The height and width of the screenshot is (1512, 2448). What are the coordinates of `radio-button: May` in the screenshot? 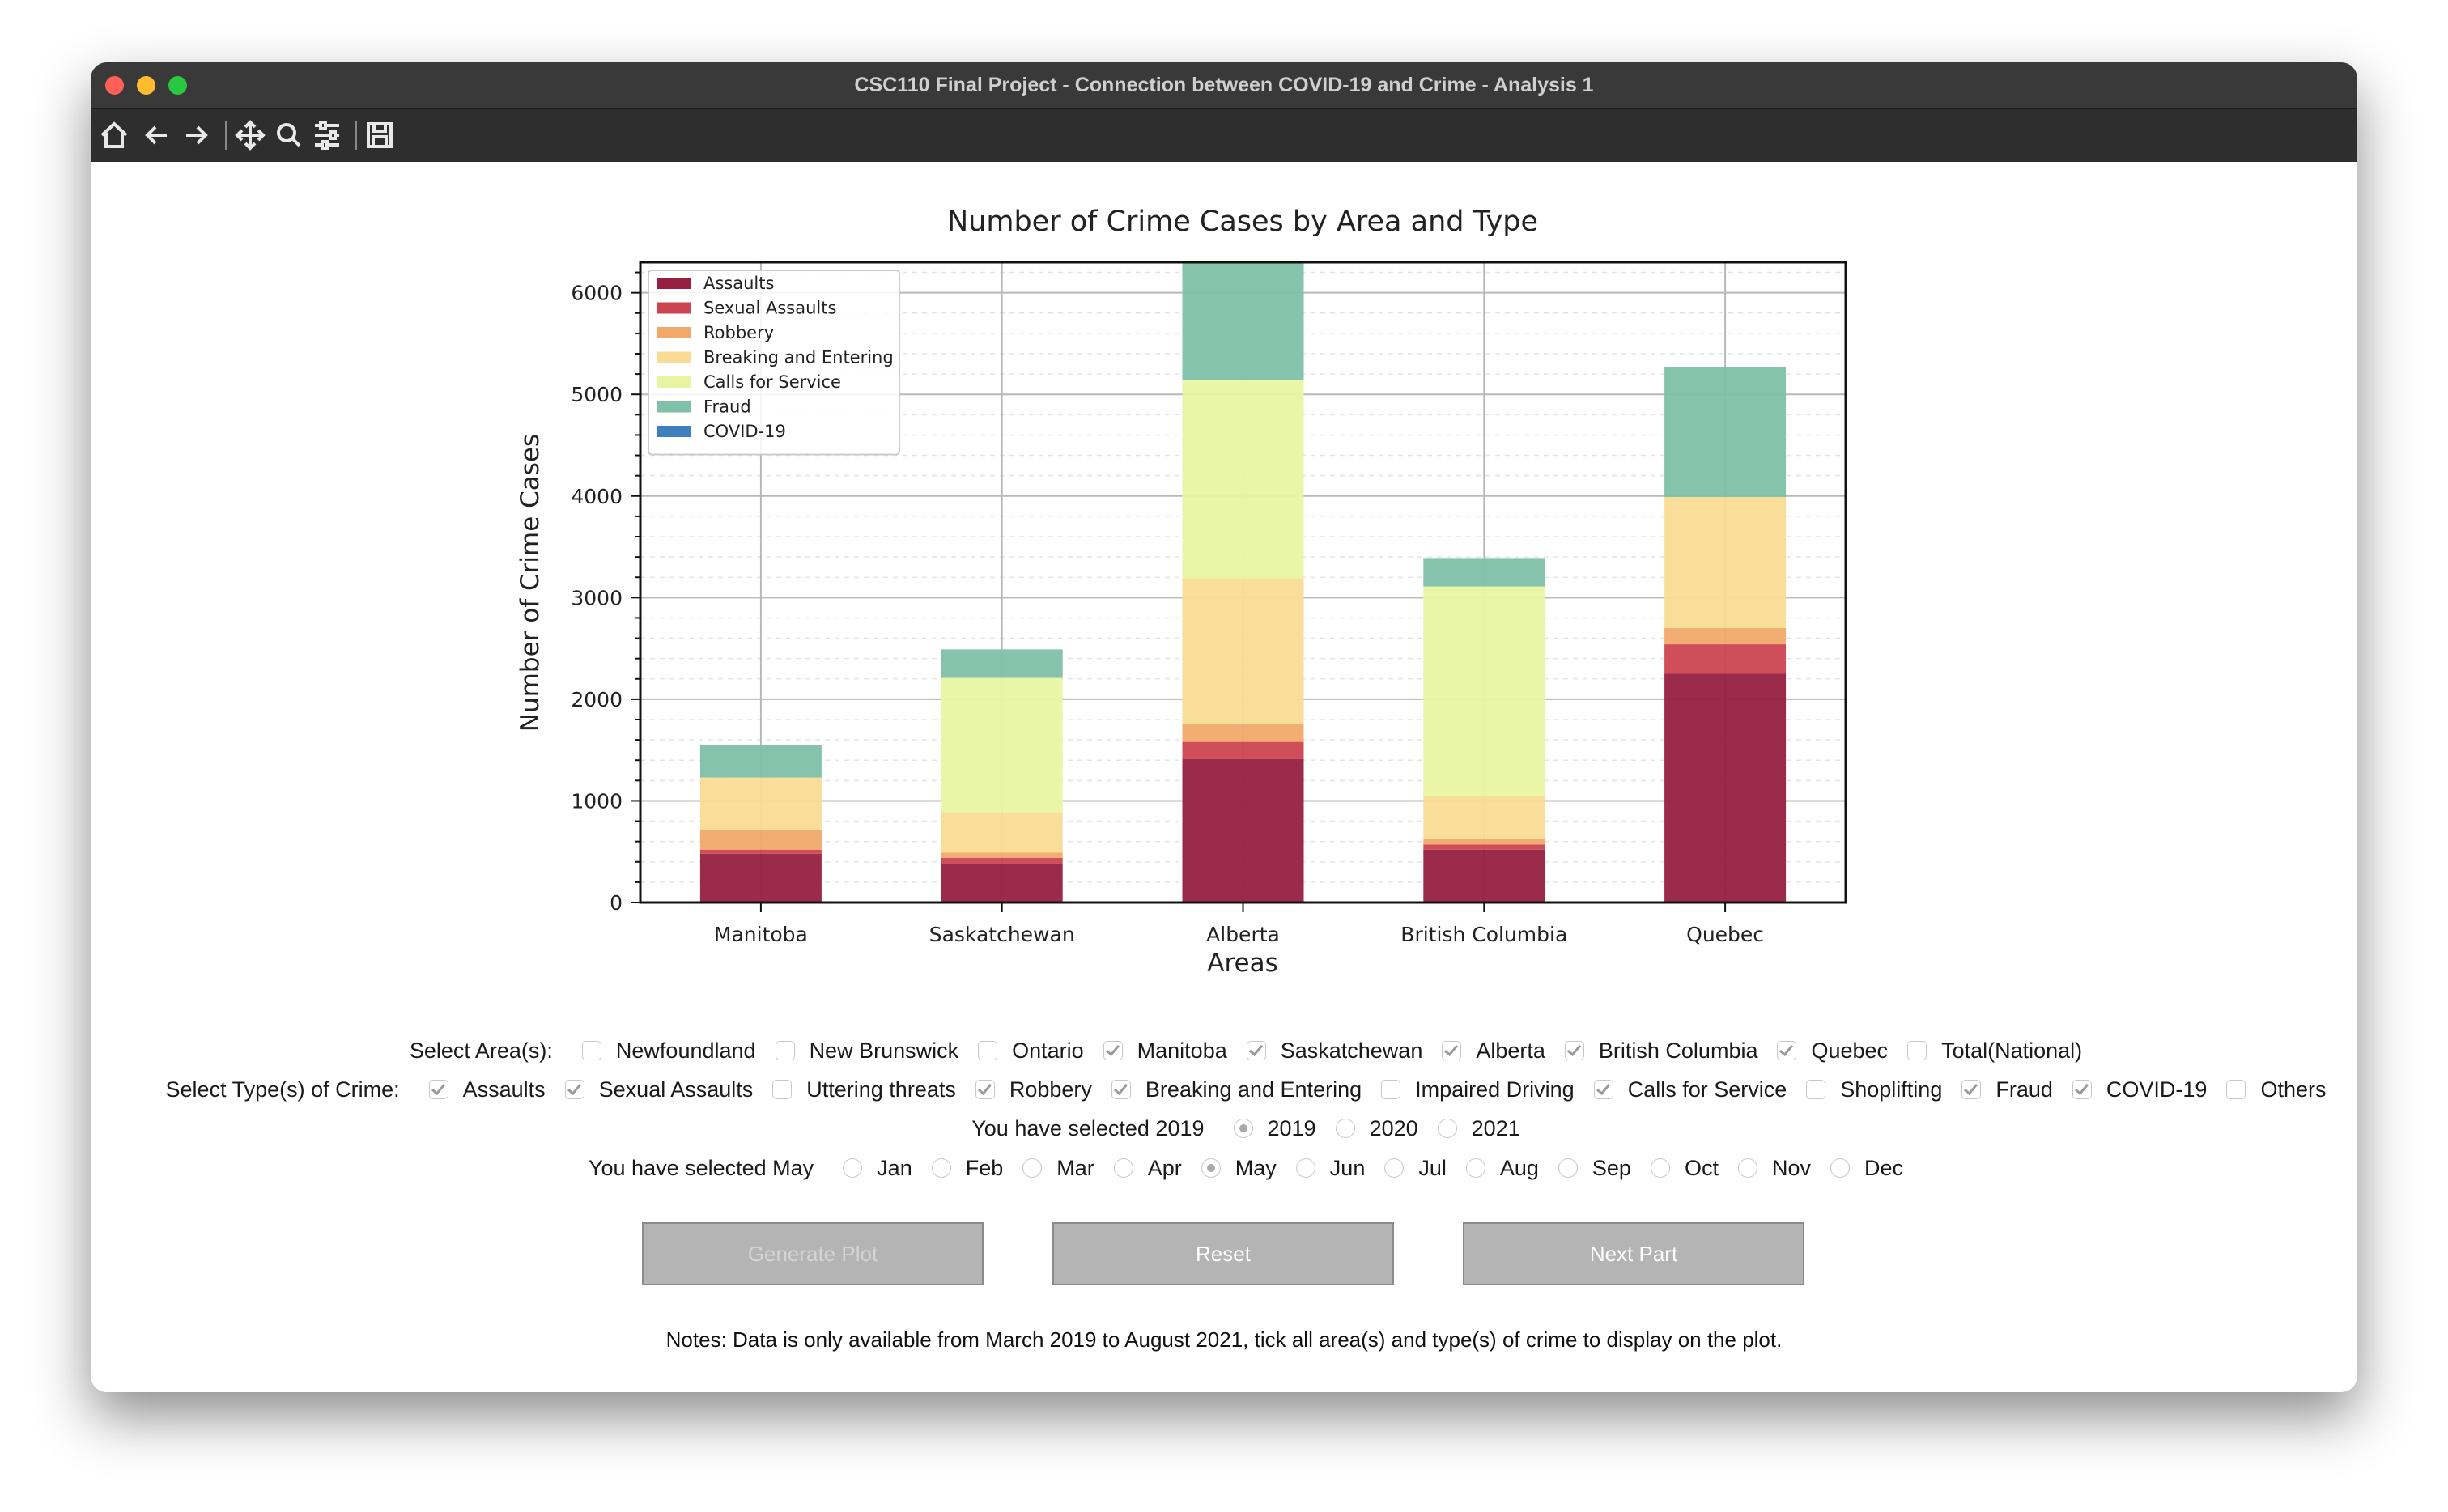 It's located at (1239, 1168).